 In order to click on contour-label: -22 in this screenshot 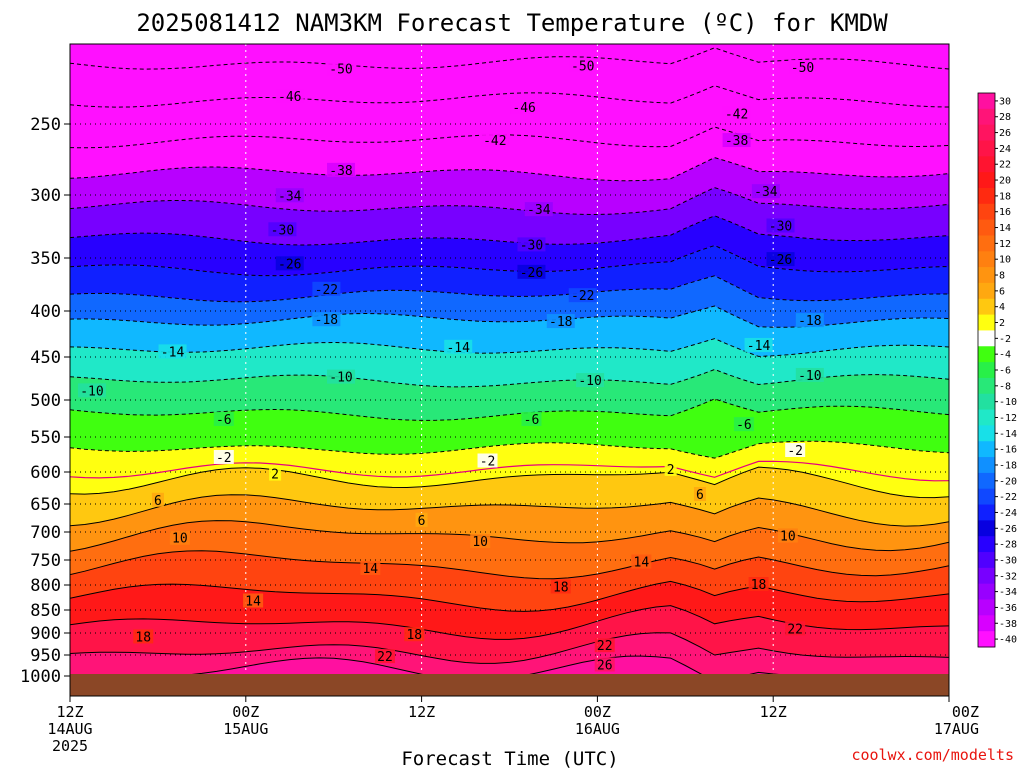, I will do `click(326, 290)`.